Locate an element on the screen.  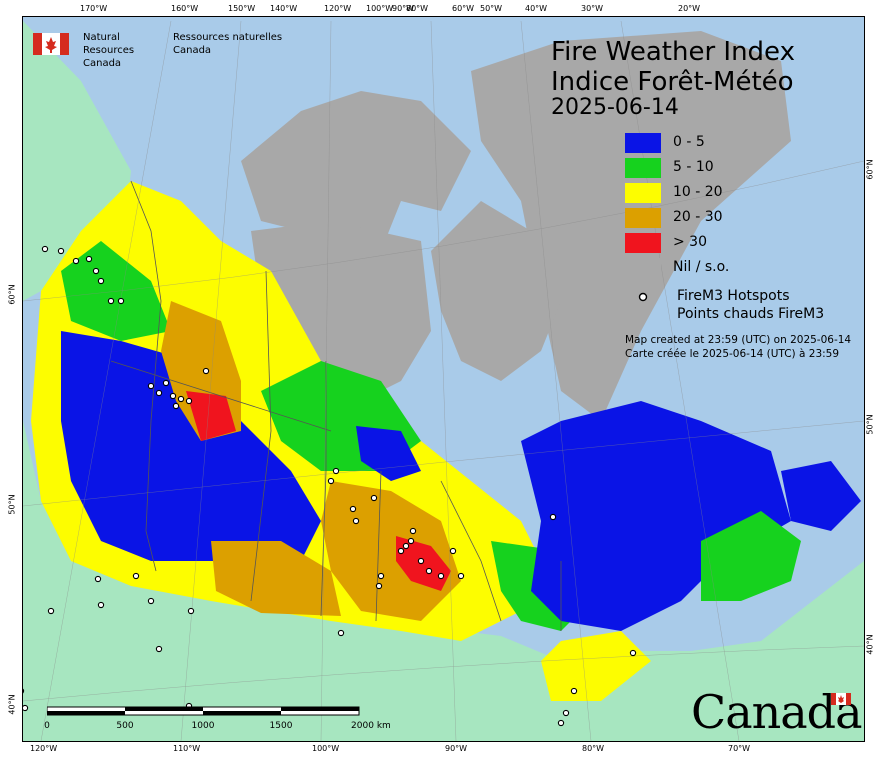
top-tick-label: 90°W is located at coordinates (403, 8).